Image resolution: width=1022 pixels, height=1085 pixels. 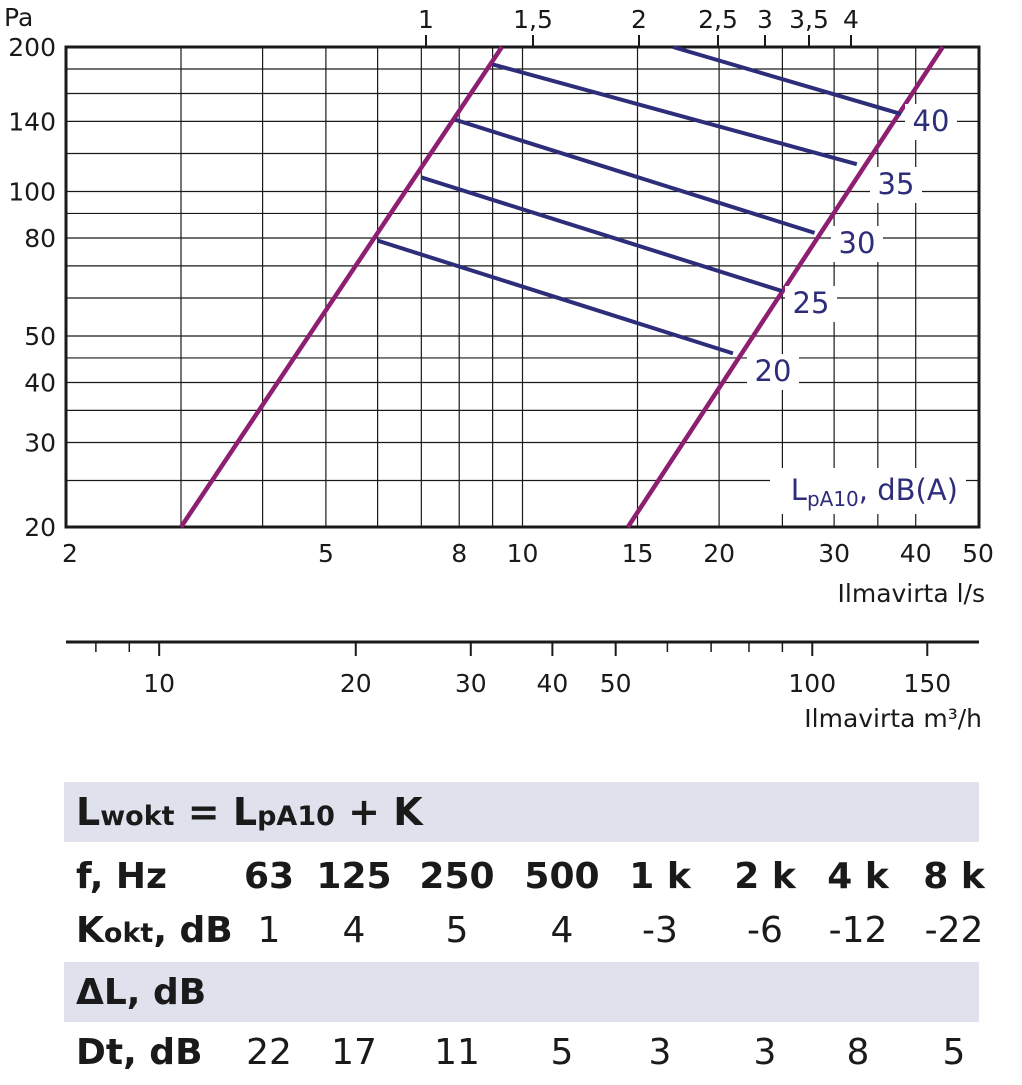 I want to click on x-tick-label: 5, so click(x=326, y=553).